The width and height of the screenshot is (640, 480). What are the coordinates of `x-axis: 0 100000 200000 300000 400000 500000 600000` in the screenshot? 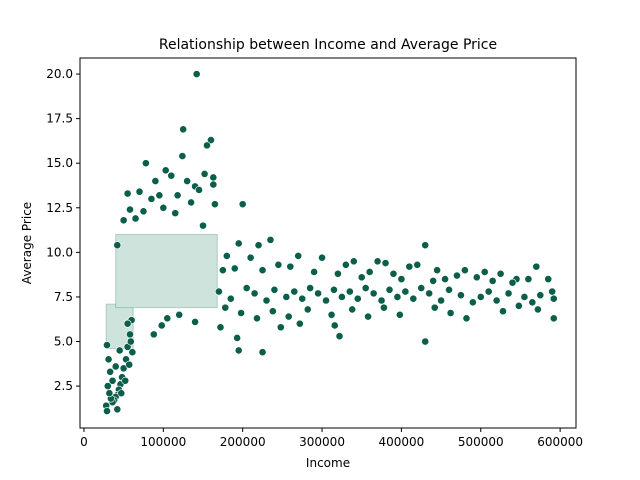 It's located at (331, 438).